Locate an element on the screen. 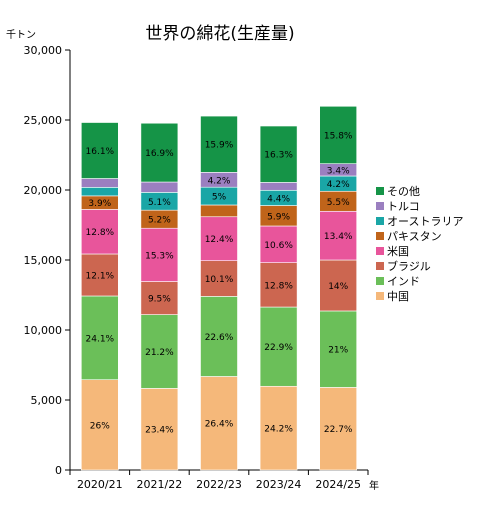 The height and width of the screenshot is (505, 480). bar-segment-label: 12.1% is located at coordinates (100, 276).